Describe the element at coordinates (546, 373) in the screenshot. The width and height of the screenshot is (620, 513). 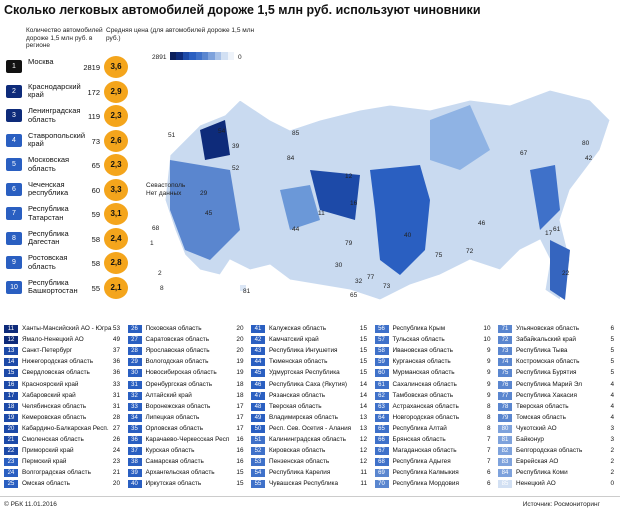
I see `region-name: Республика Бурятия` at that location.